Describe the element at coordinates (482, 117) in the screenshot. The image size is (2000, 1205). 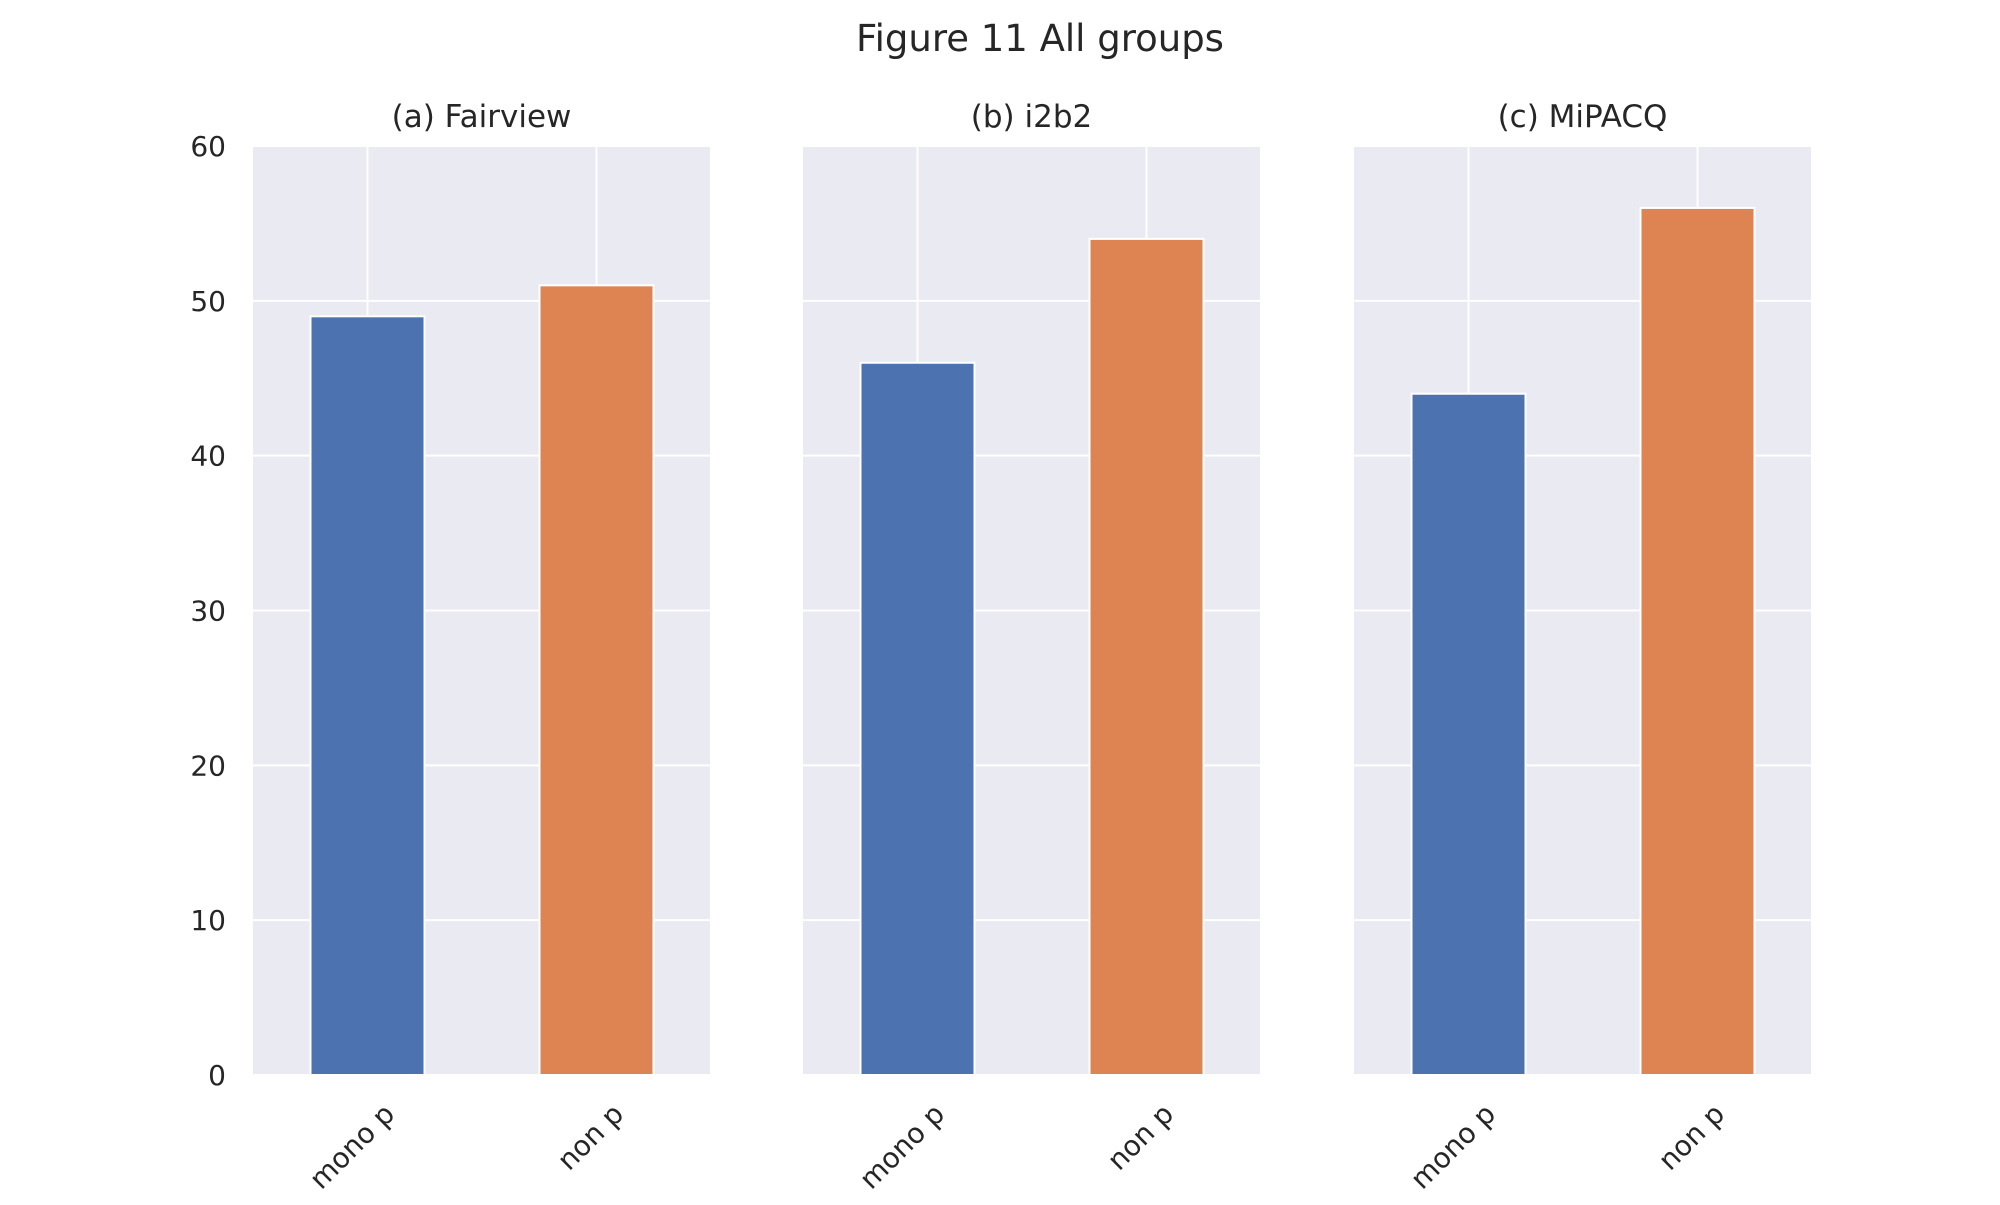
I see `panel-title: (a) Fairview` at that location.